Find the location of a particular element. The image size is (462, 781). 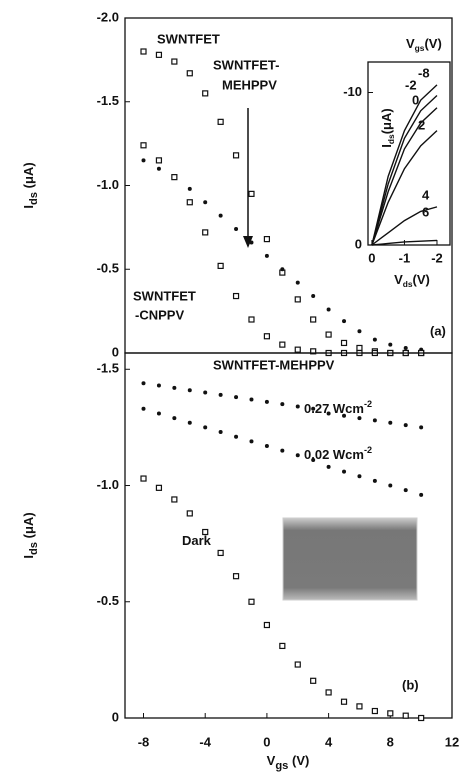

curve-label: 0 is located at coordinates (415, 99).